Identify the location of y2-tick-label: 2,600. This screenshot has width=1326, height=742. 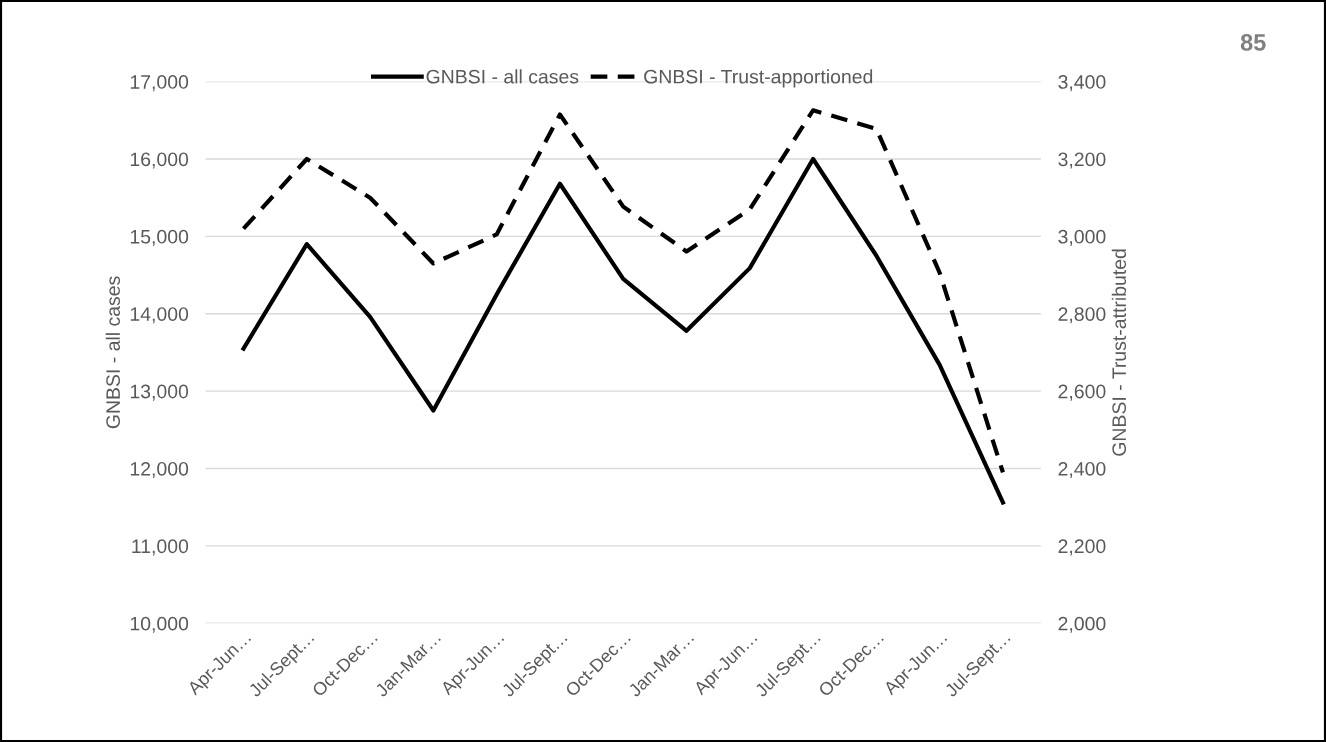
(1082, 392).